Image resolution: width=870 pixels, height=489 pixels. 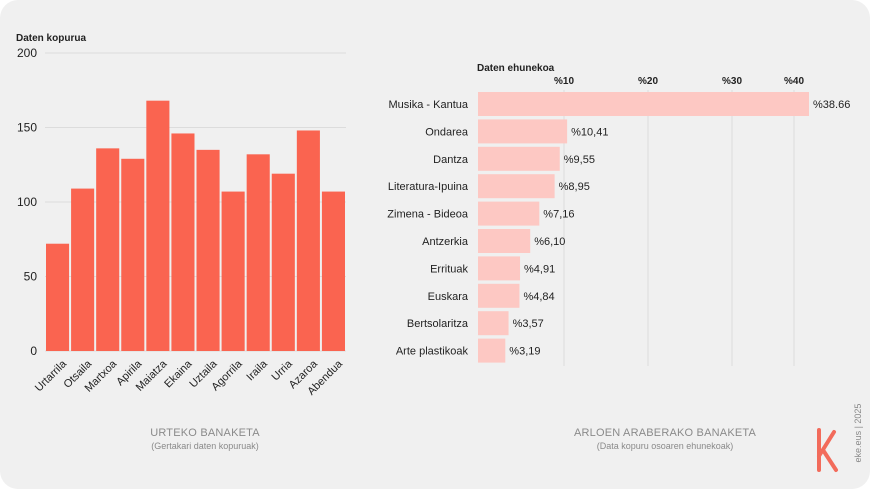 What do you see at coordinates (538, 297) in the screenshot?
I see `data-label: %4,84` at bounding box center [538, 297].